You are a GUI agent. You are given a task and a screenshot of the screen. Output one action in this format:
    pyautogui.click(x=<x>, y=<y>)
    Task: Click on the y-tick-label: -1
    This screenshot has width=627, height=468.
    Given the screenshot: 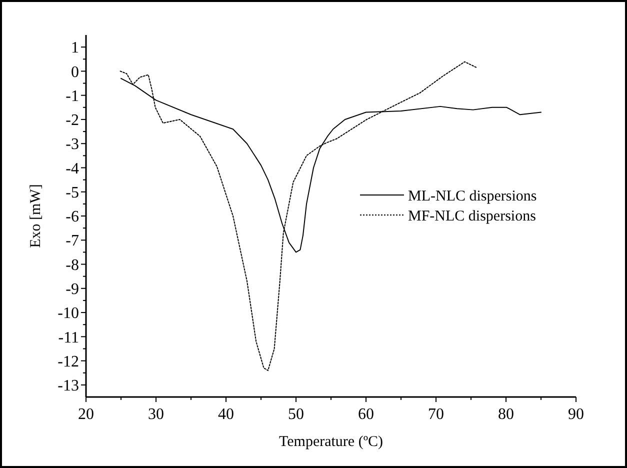 What is the action you would take?
    pyautogui.click(x=72, y=96)
    